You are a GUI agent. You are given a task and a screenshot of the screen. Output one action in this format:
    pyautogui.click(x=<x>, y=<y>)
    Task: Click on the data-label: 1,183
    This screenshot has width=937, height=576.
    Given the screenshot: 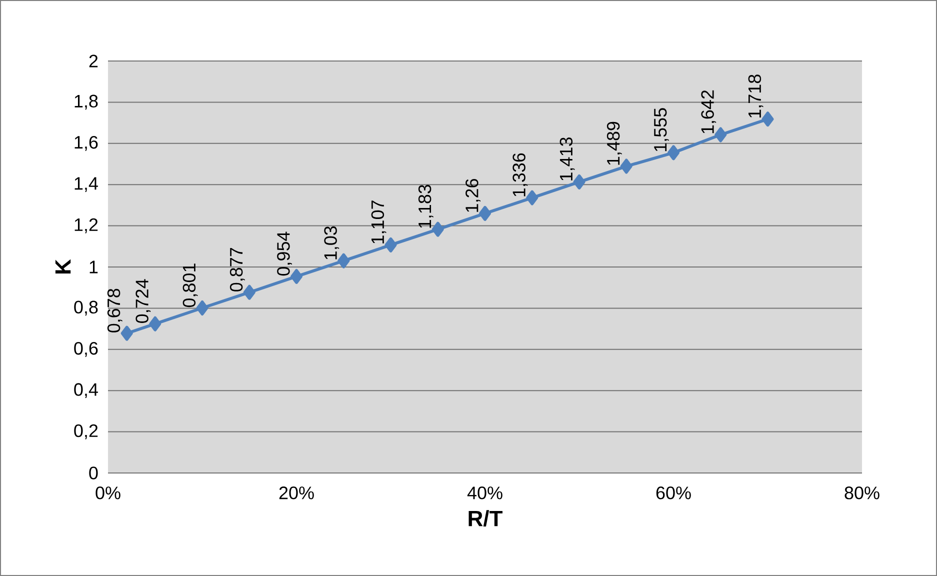 What is the action you would take?
    pyautogui.click(x=426, y=206)
    